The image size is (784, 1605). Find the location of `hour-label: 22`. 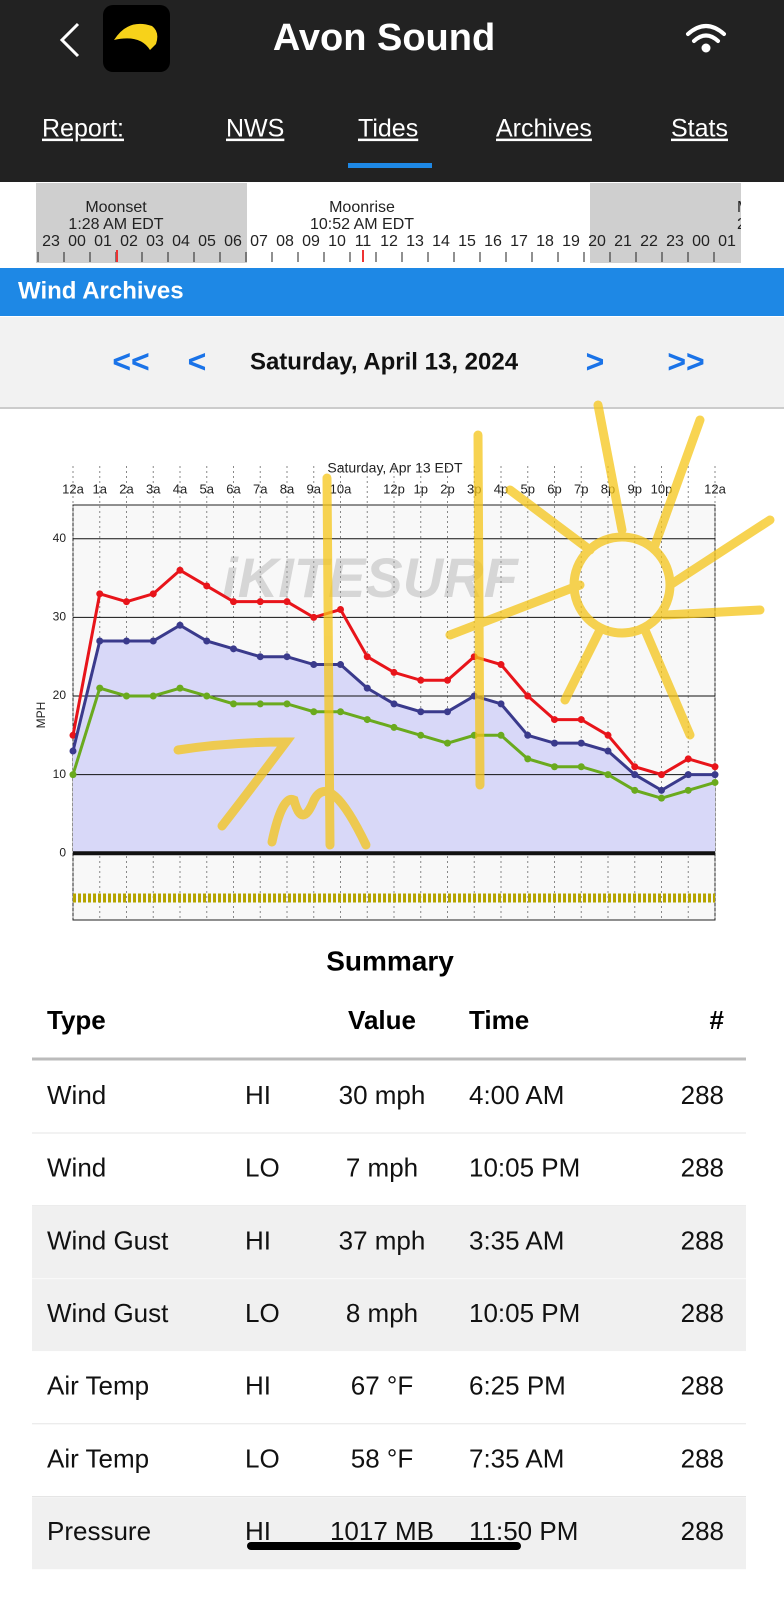

hour-label: 22 is located at coordinates (649, 241).